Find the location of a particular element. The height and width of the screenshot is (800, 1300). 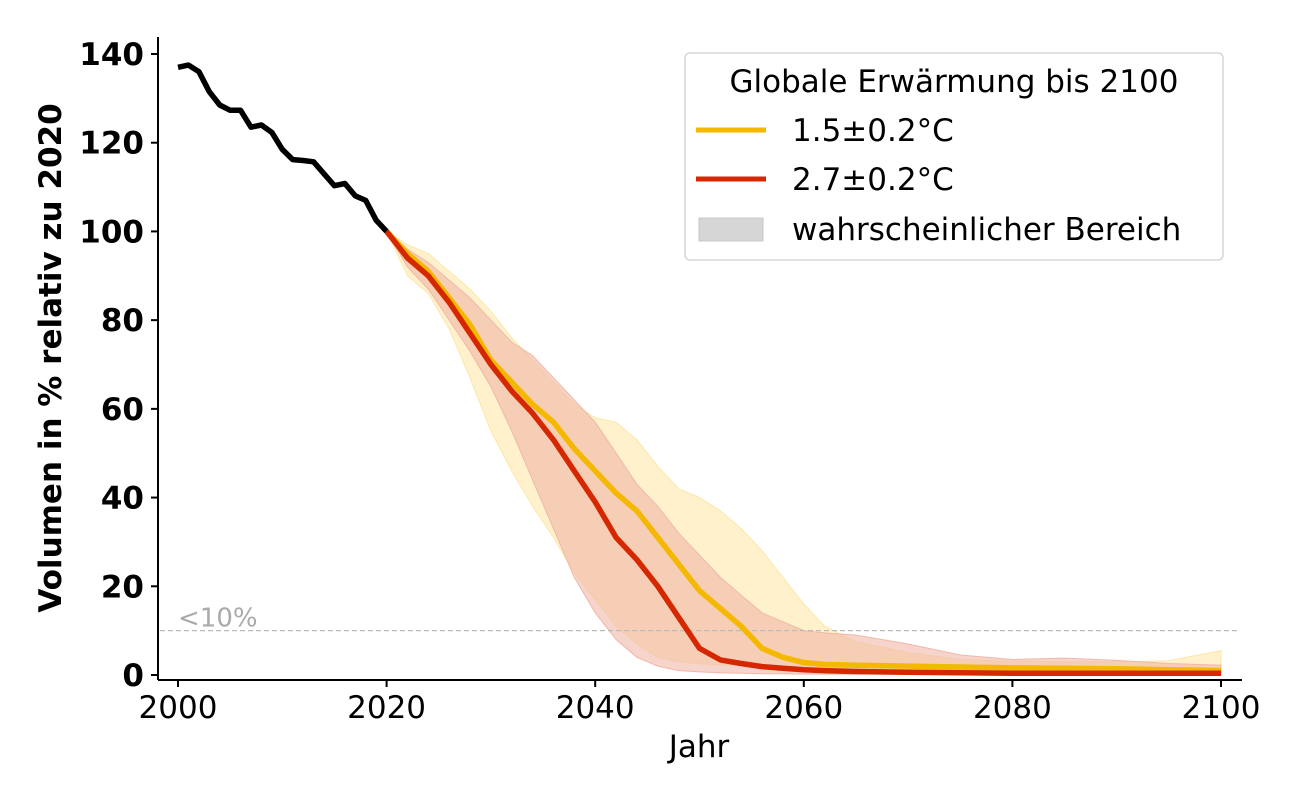

y-axis-label: Volumen in % relativ zu 2020 is located at coordinates (51, 357).